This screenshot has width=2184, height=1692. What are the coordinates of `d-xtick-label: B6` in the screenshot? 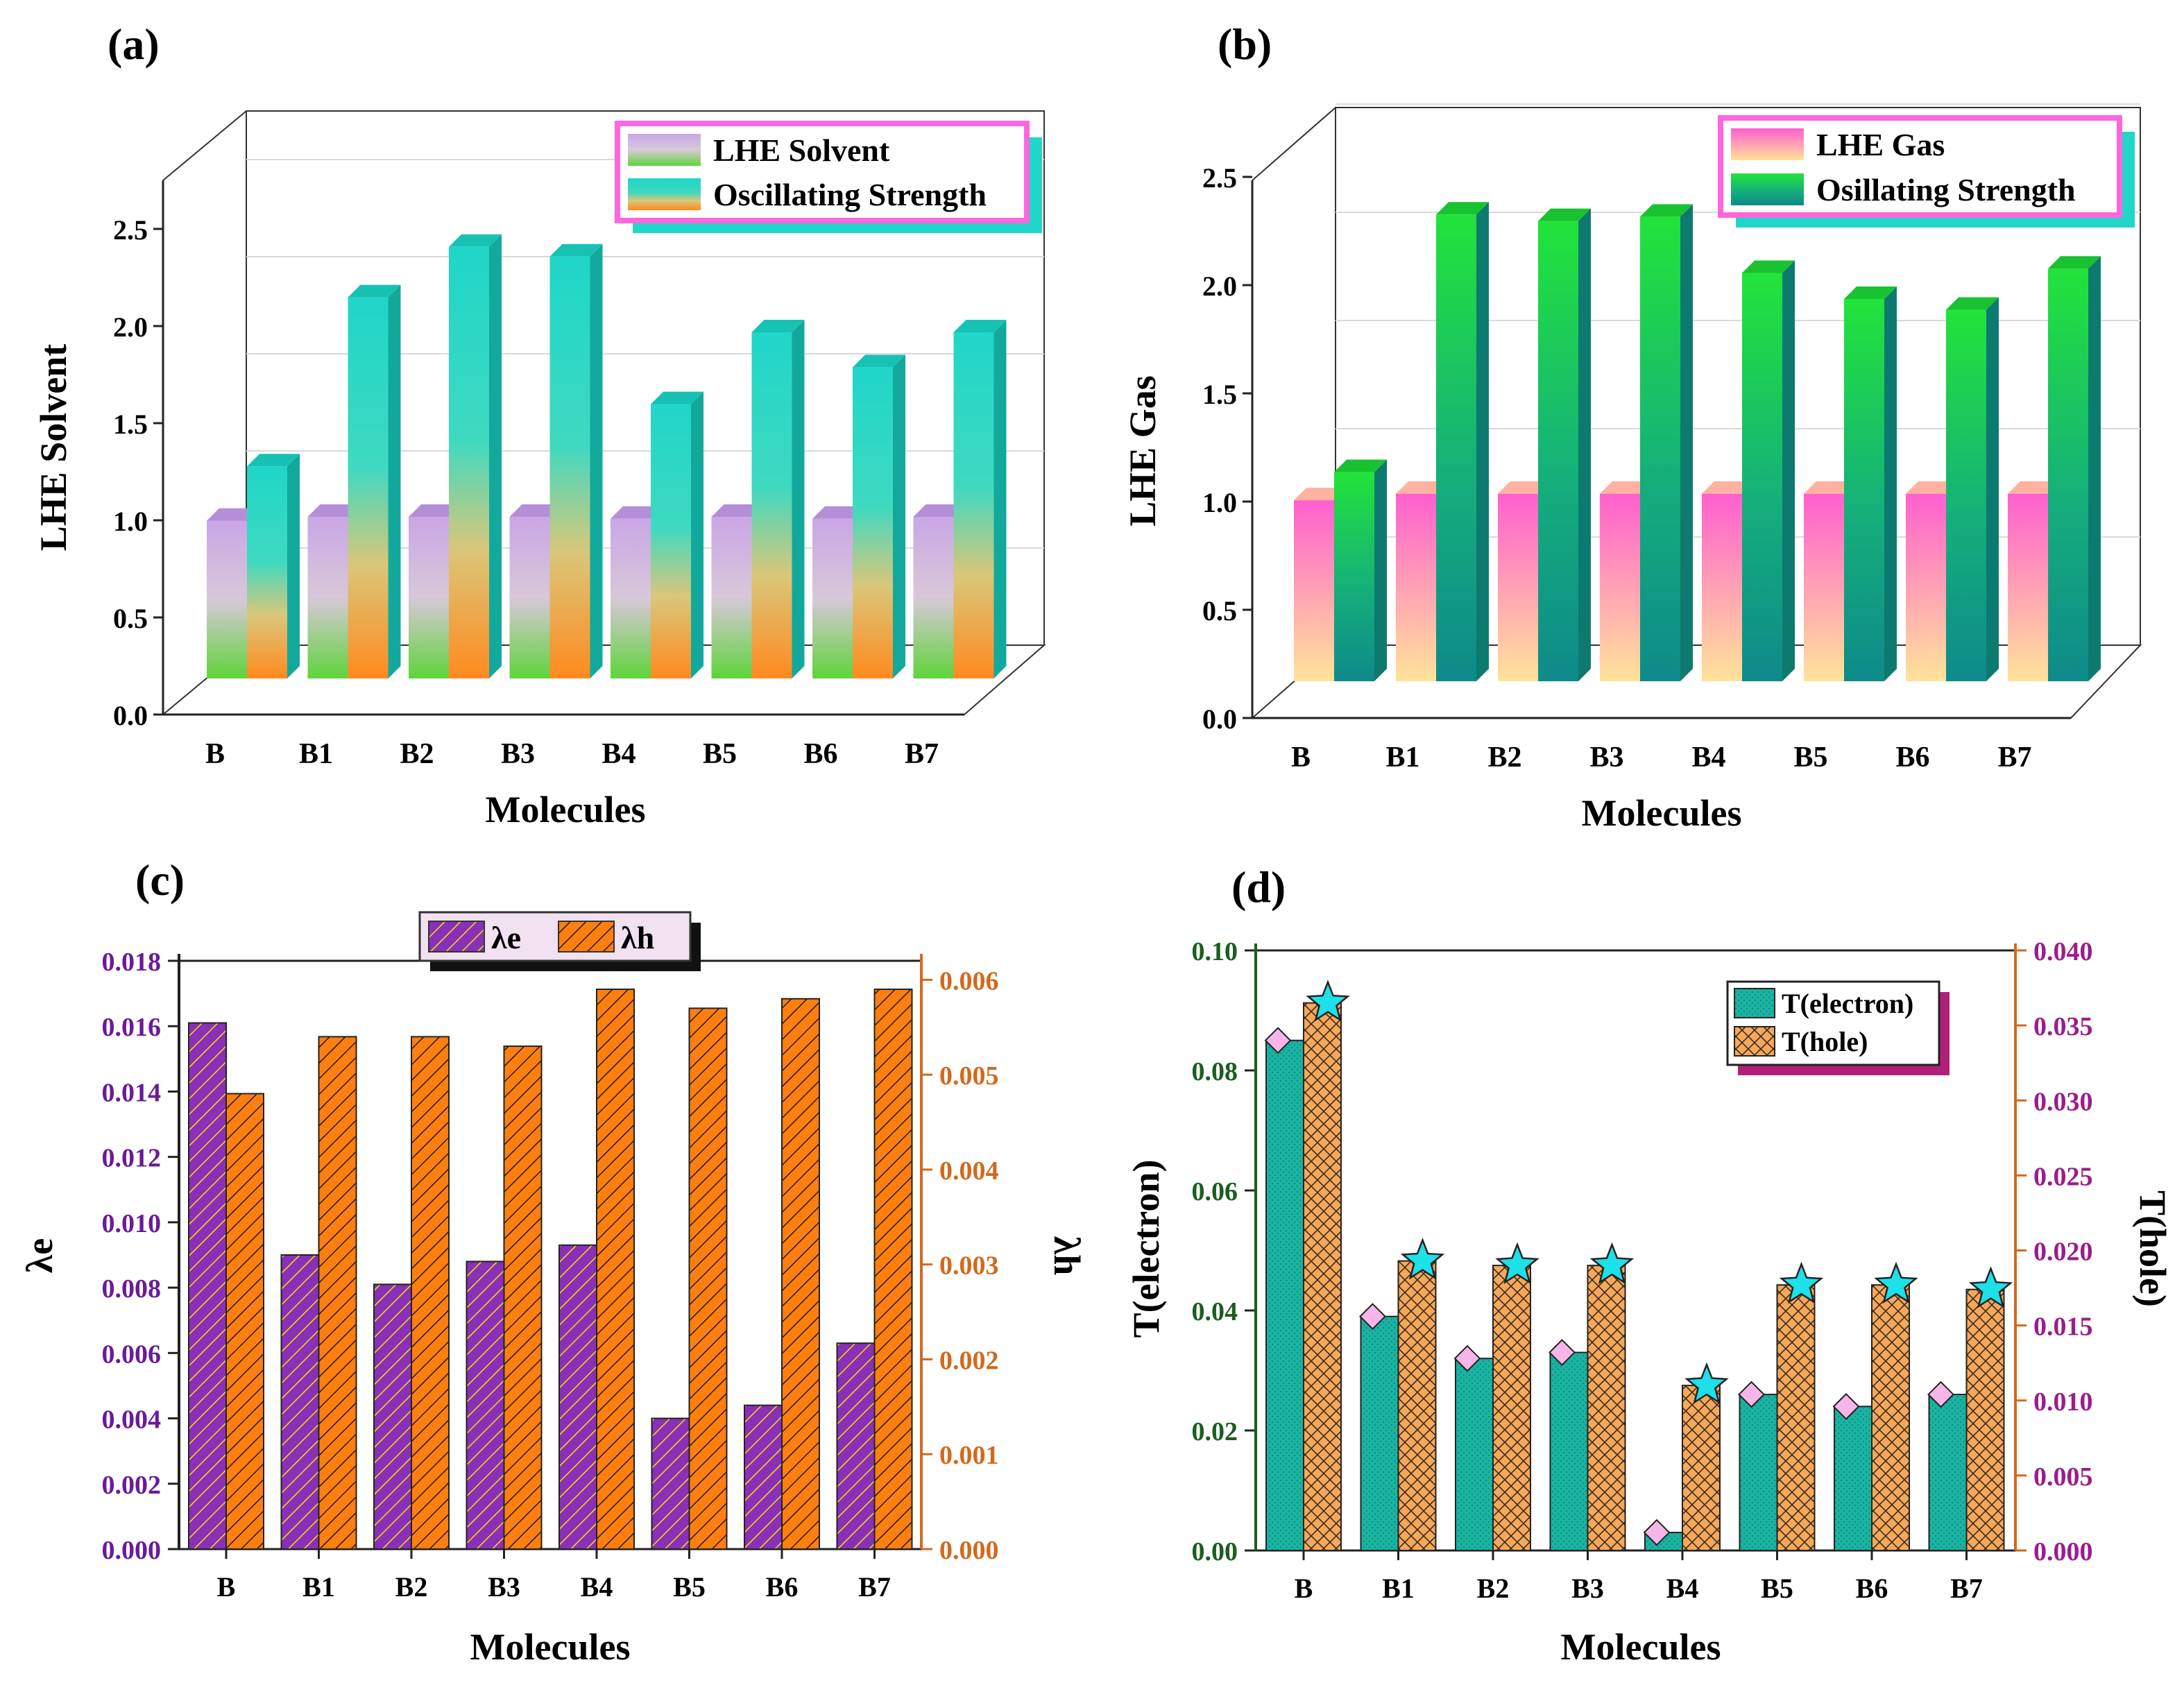 It's located at (1872, 1588).